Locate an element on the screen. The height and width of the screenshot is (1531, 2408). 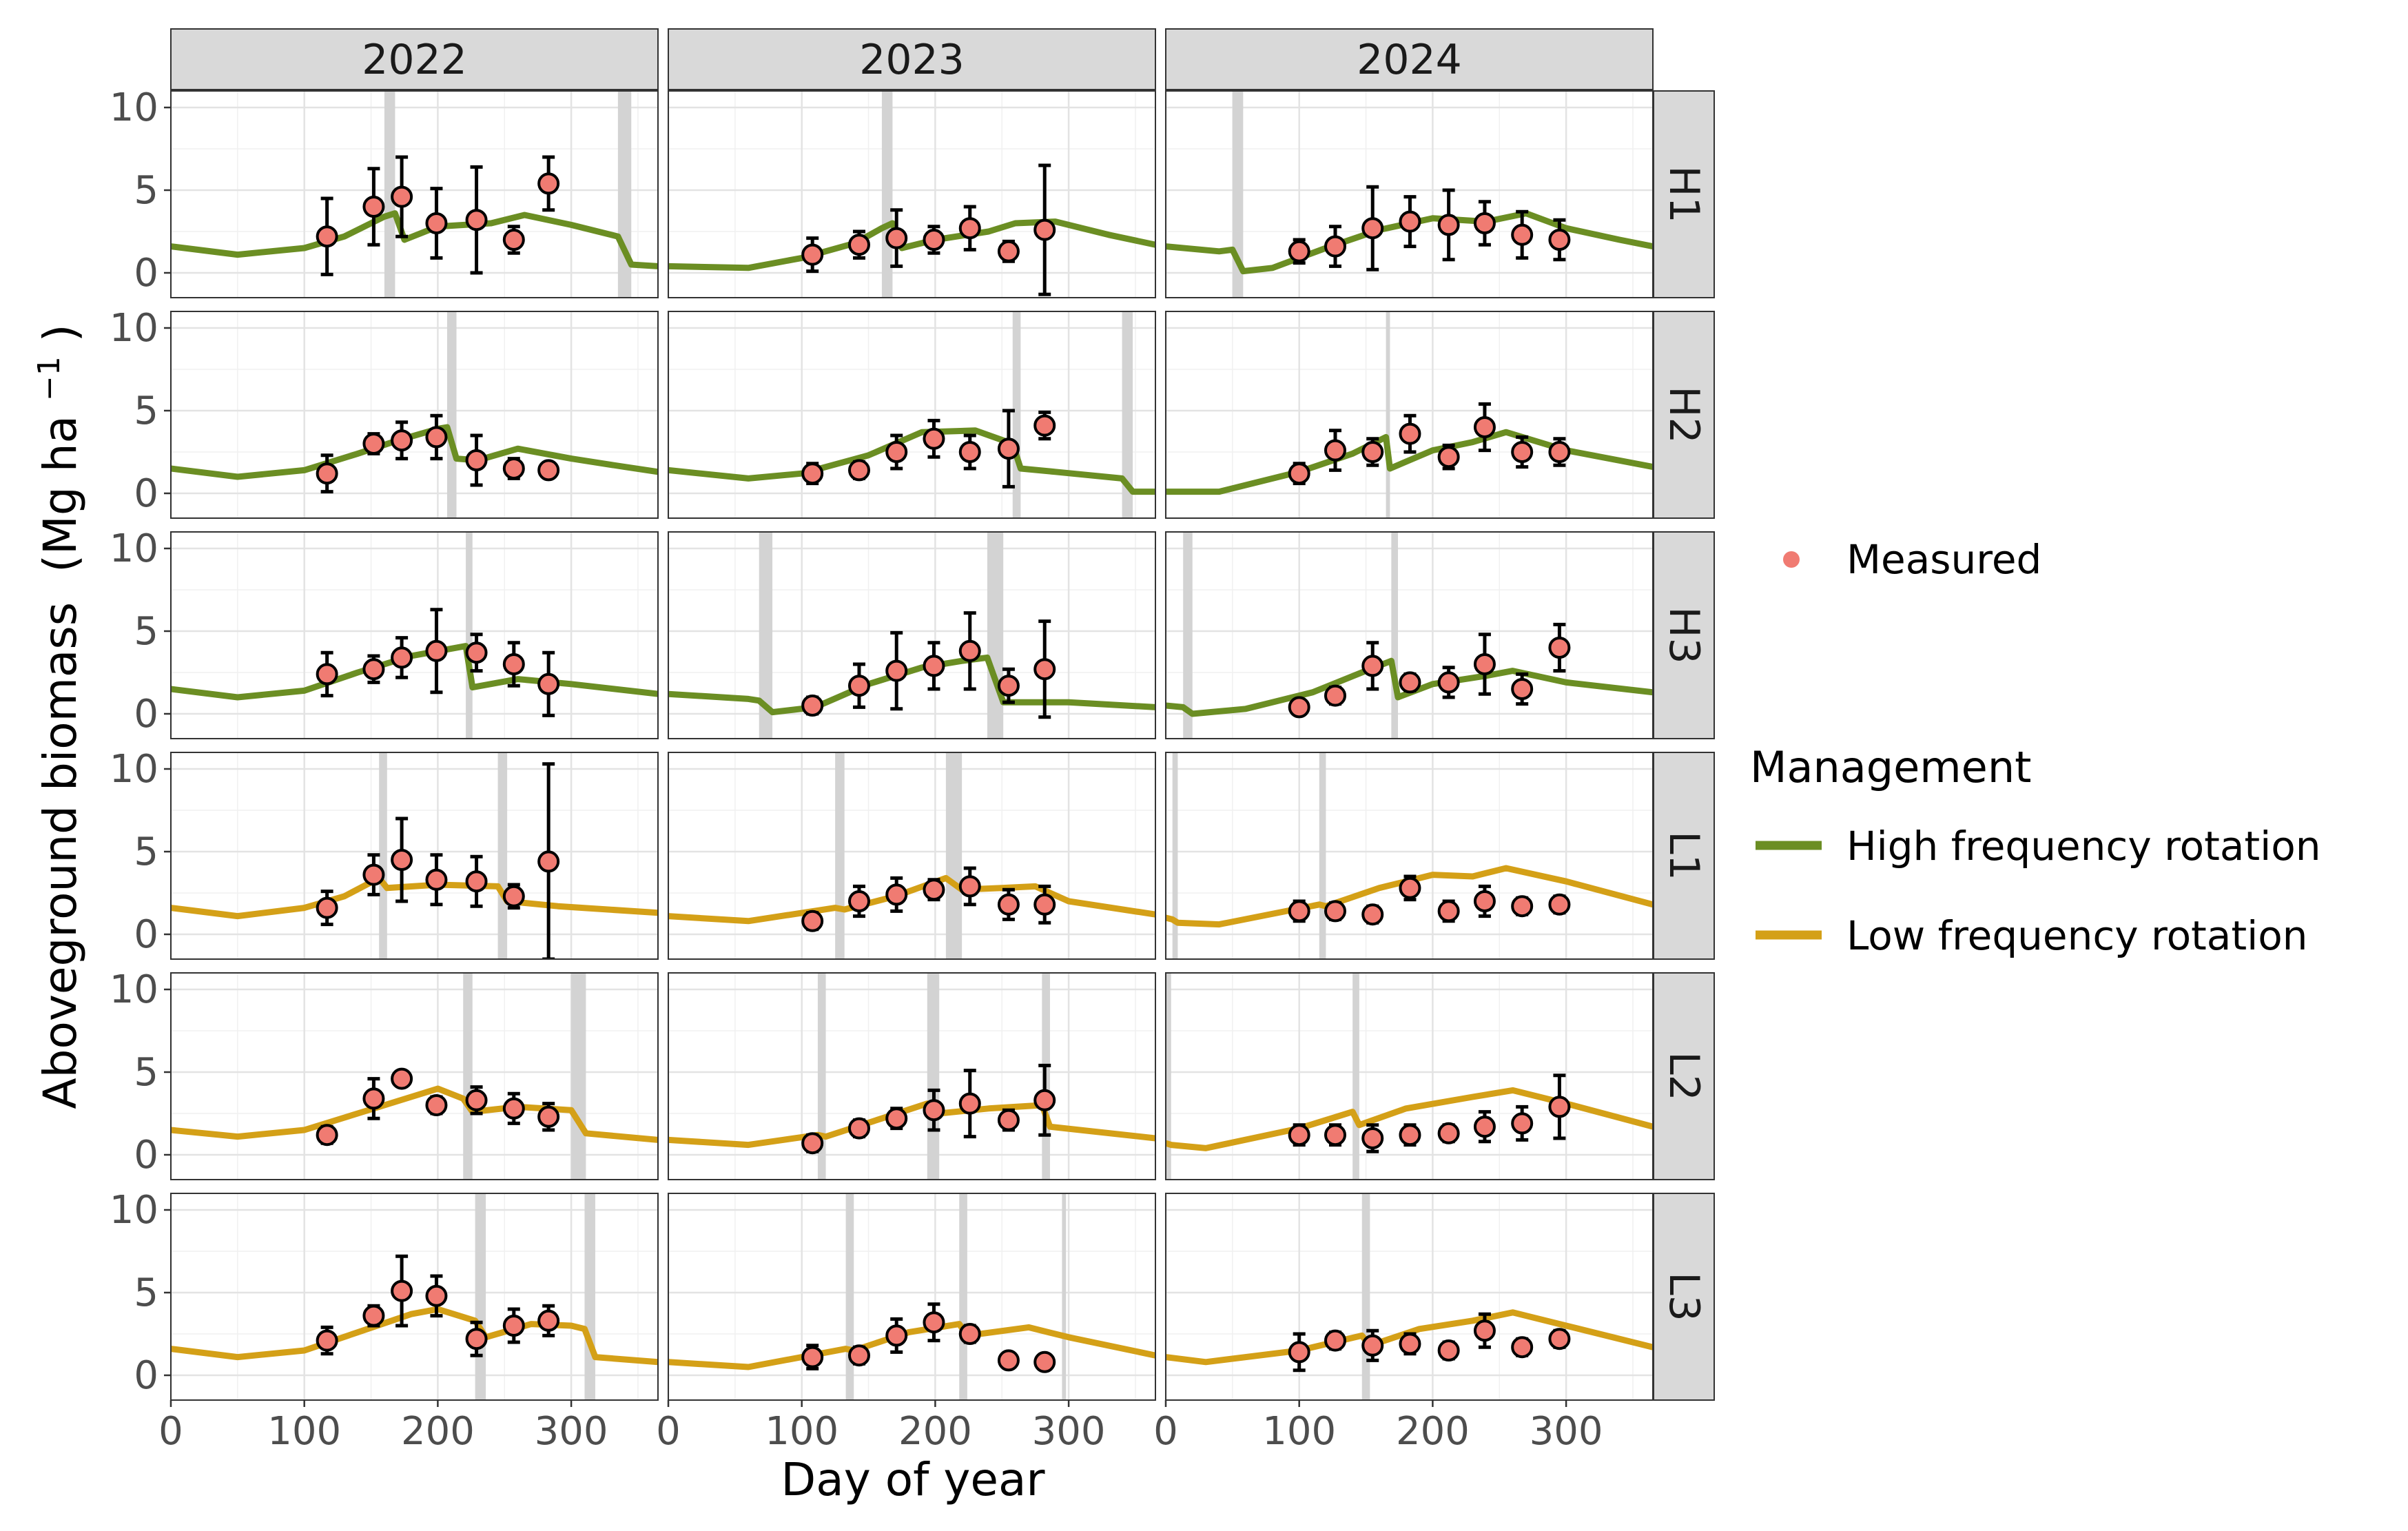
panel-H3-2023 is located at coordinates (911, 635).